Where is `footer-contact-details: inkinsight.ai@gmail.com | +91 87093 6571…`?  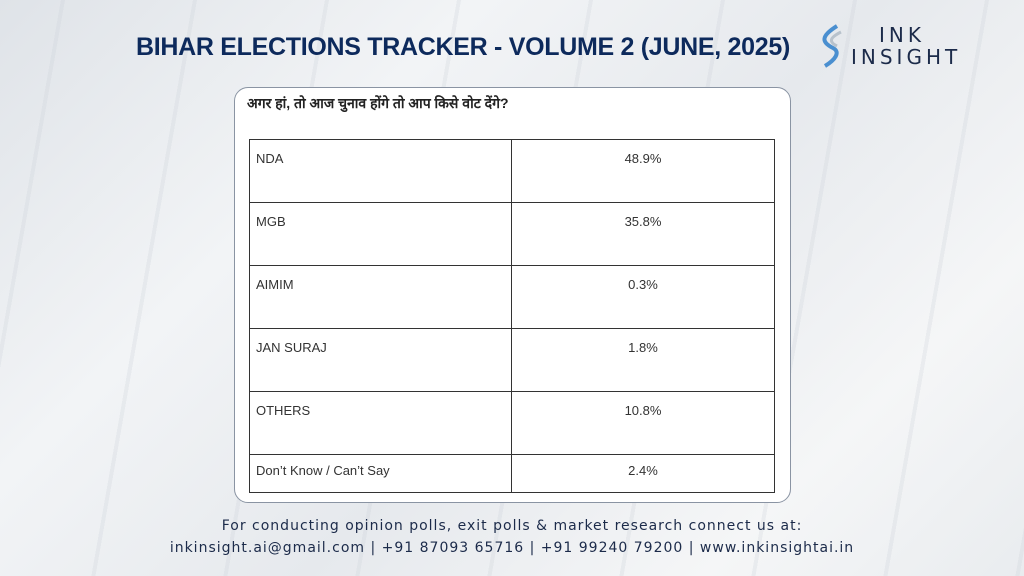
footer-contact-details: inkinsight.ai@gmail.com | +91 87093 6571… is located at coordinates (512, 548).